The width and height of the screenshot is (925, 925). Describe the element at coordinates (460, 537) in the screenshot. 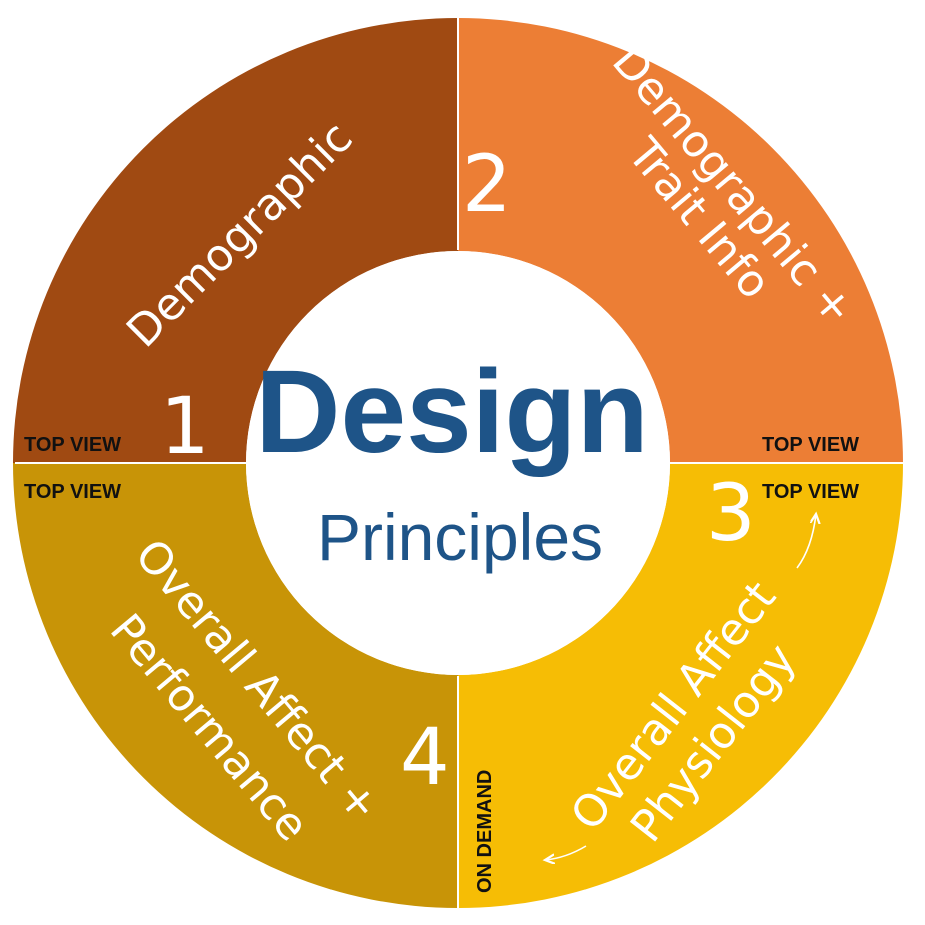

I see `center-subtitle: Principles` at that location.